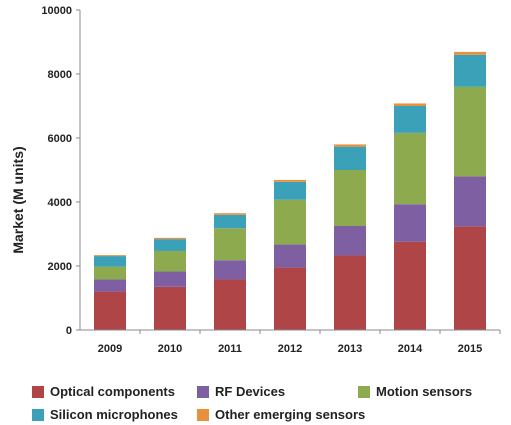 This screenshot has height=425, width=511. Describe the element at coordinates (60, 139) in the screenshot. I see `y-tick-label: 6000` at that location.